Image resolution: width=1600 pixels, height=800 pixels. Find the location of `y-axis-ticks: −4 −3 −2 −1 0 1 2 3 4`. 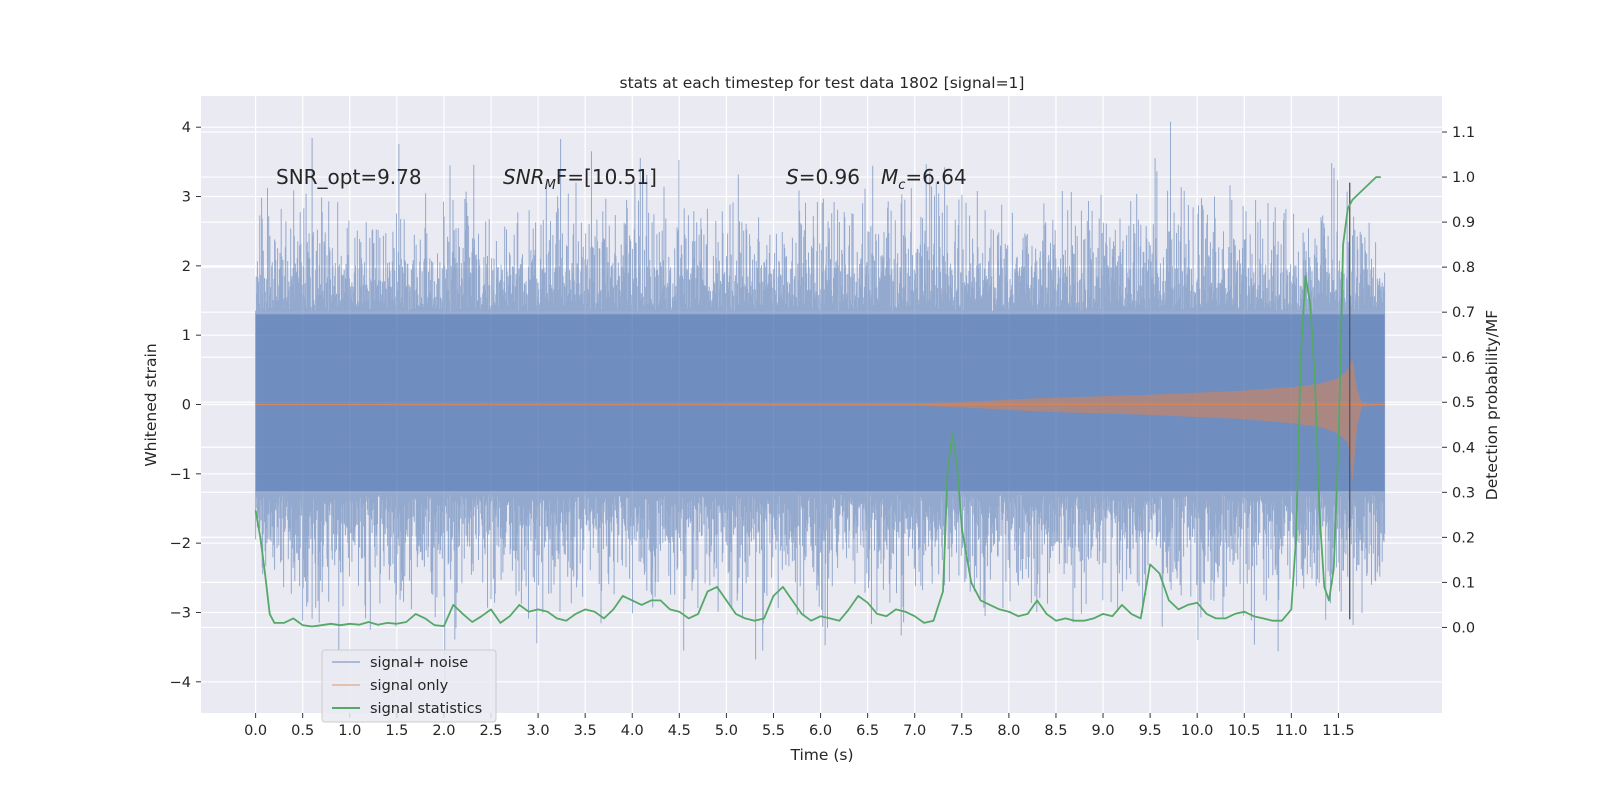

y-axis-ticks: −4 −3 −2 −1 0 1 2 3 4 is located at coordinates (185, 405).